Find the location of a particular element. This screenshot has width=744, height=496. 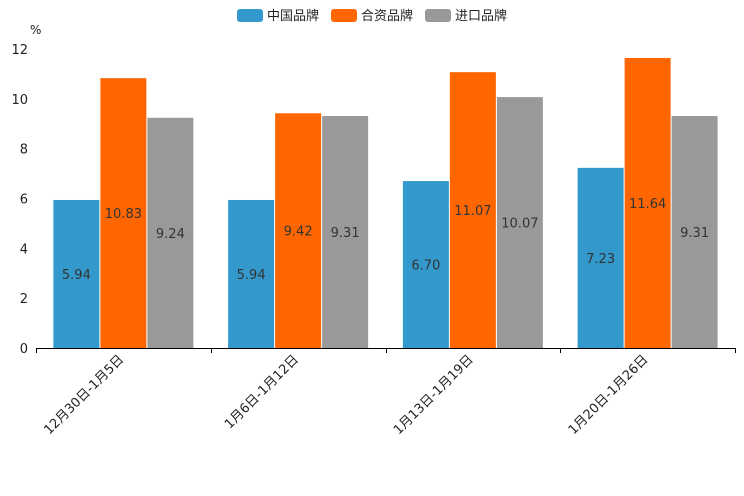

y-tick-label: 8 is located at coordinates (24, 150).